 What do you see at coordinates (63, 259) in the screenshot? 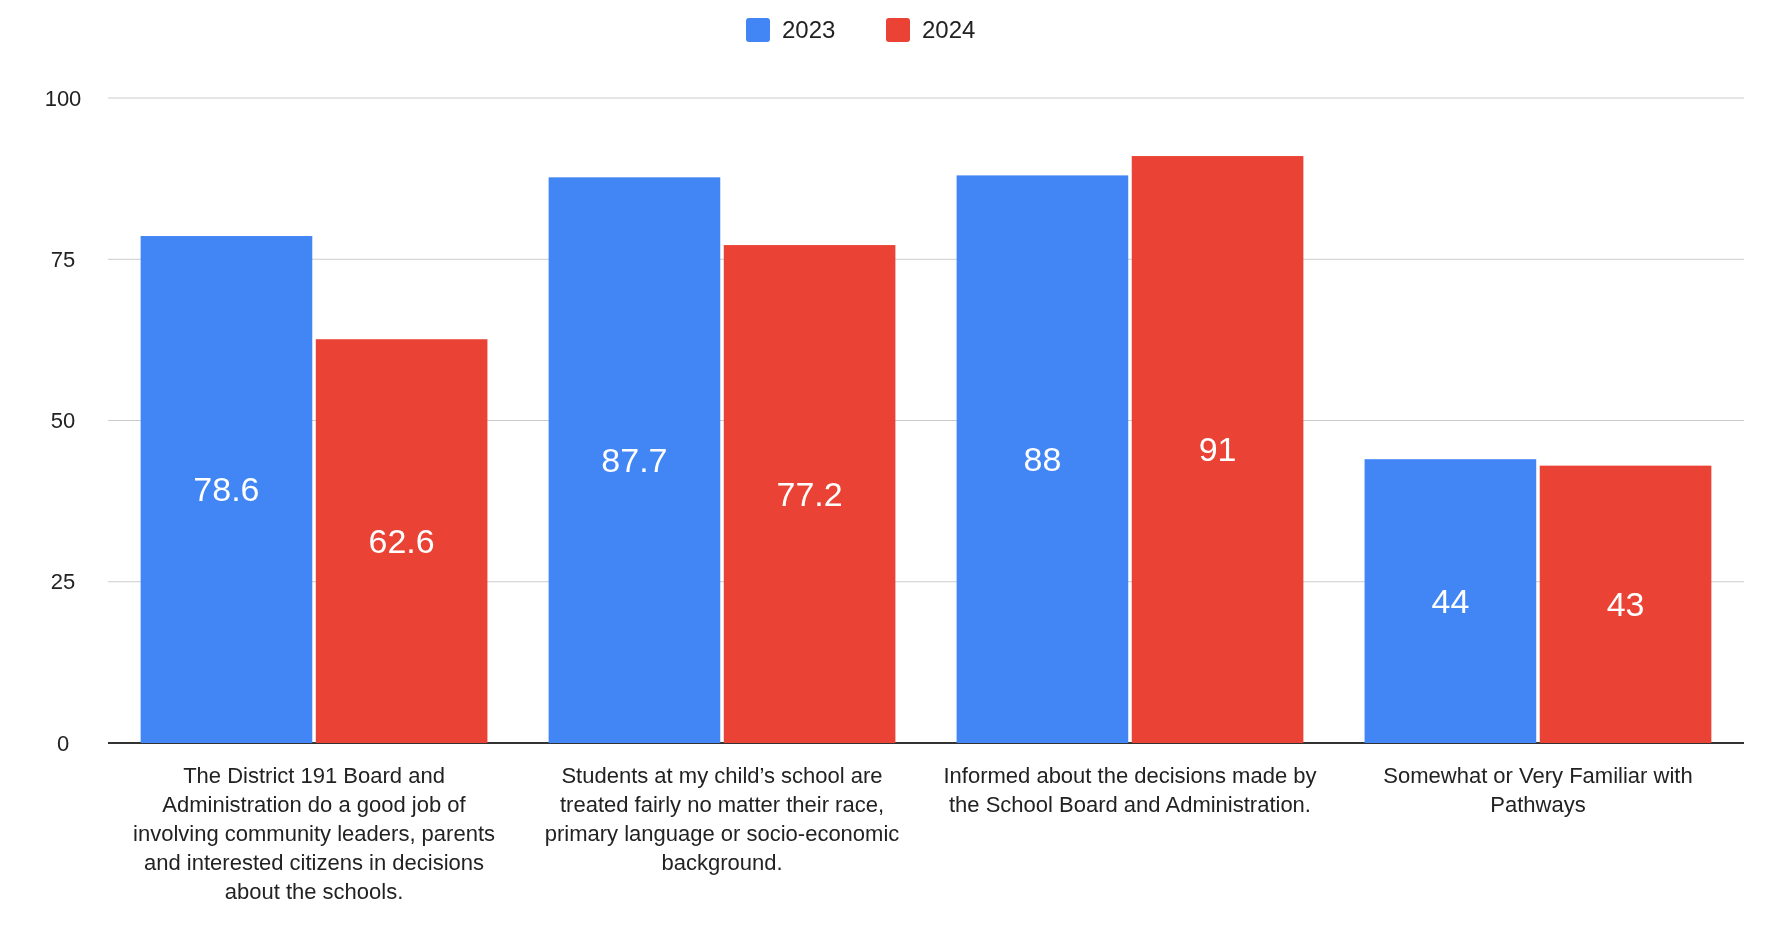
I see `y-tick-label: 75` at bounding box center [63, 259].